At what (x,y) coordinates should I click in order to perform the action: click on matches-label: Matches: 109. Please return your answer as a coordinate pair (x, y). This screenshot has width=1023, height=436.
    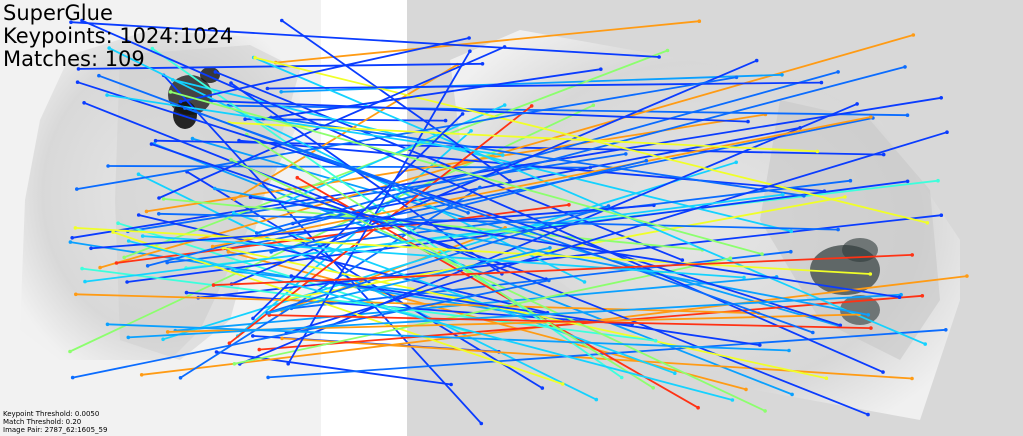
    Looking at the image, I should click on (74, 59).